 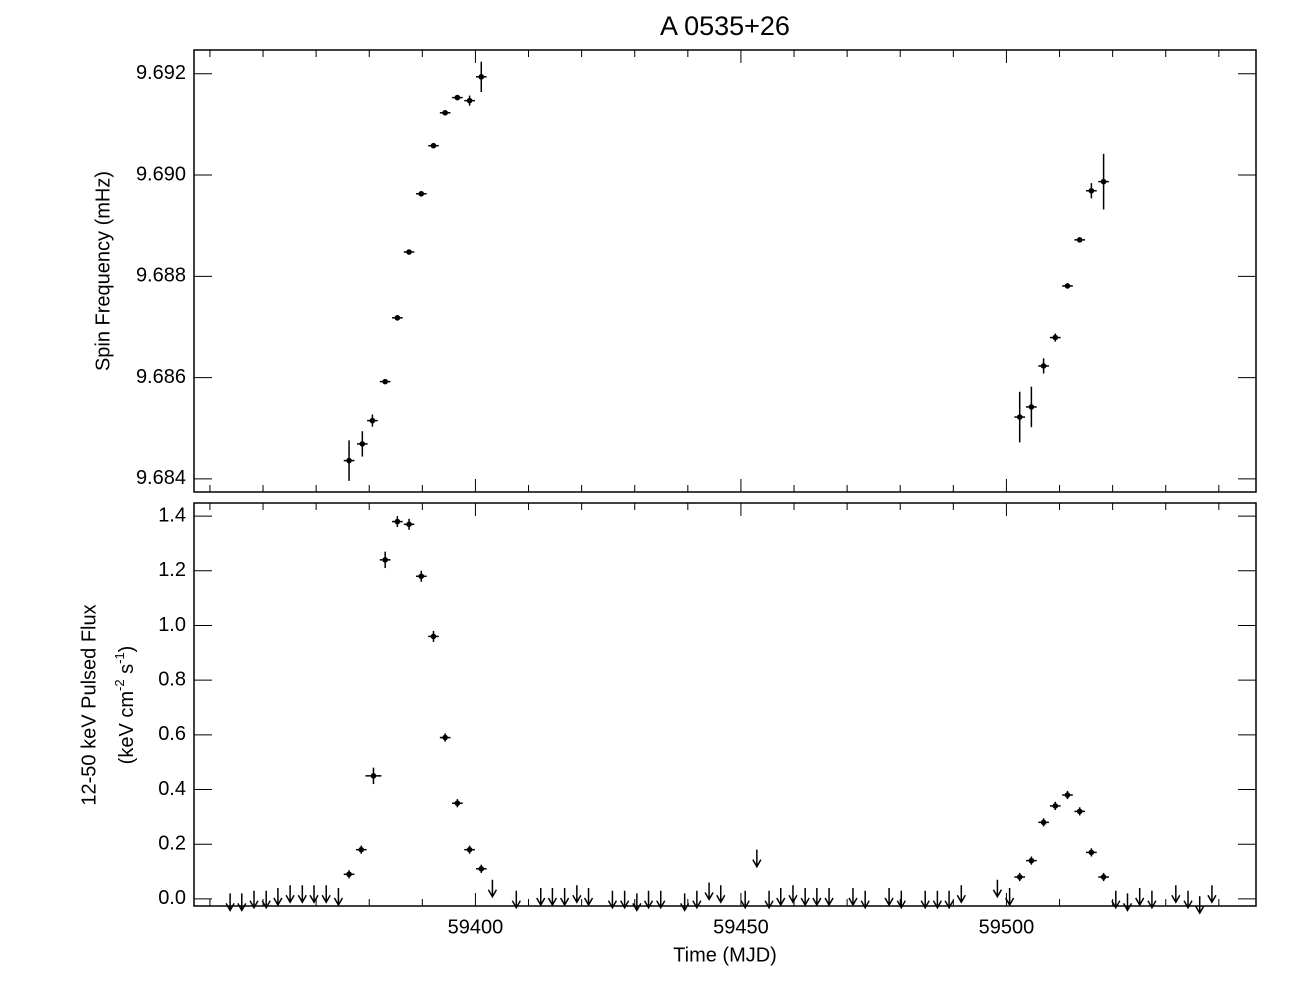 I want to click on y-tick-label: 1.0, so click(x=172, y=625).